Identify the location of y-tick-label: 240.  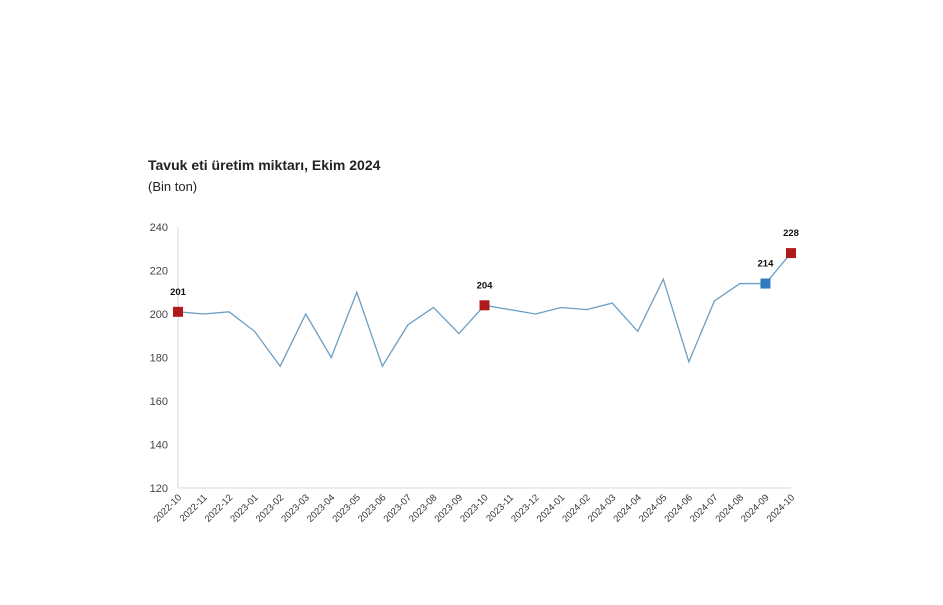
(159, 228).